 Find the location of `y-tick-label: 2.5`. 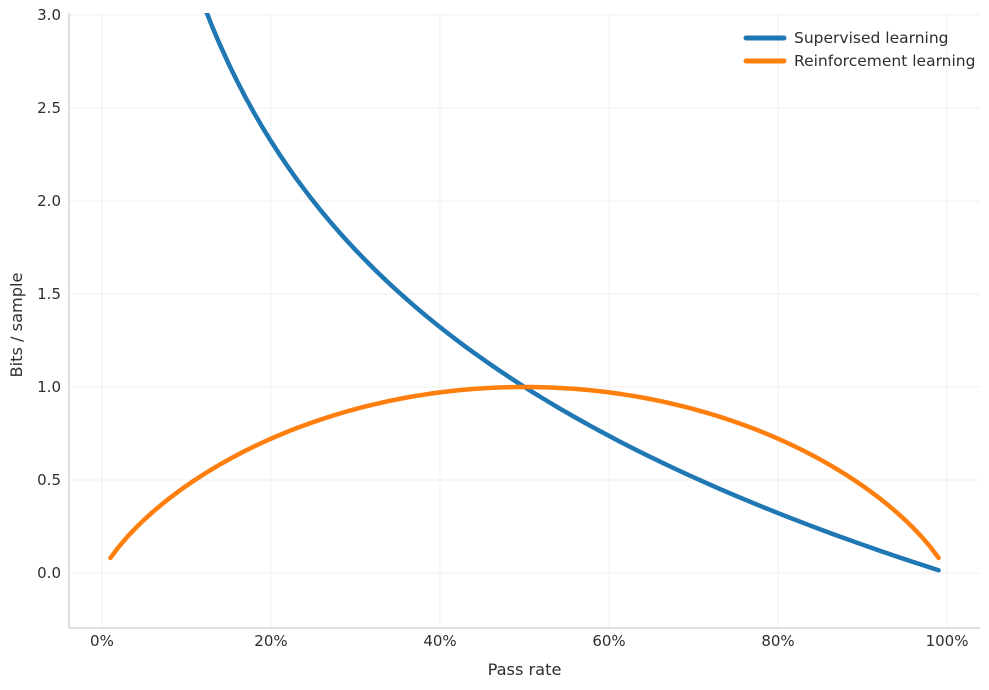

y-tick-label: 2.5 is located at coordinates (49, 108).